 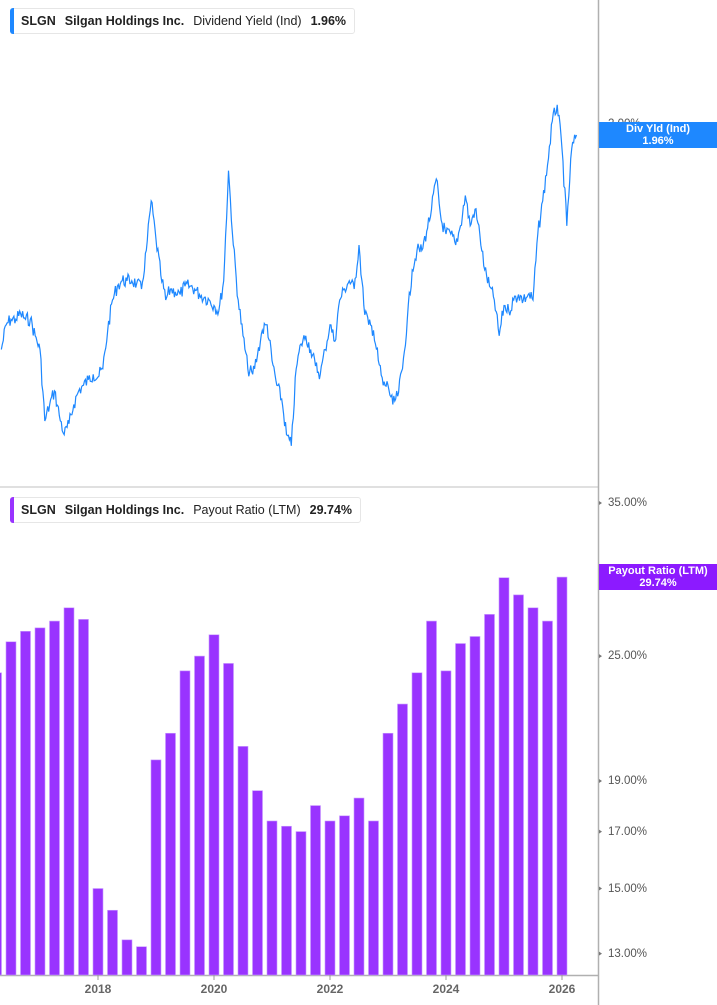 I want to click on y-tick-label: 13.00%, so click(x=628, y=953).